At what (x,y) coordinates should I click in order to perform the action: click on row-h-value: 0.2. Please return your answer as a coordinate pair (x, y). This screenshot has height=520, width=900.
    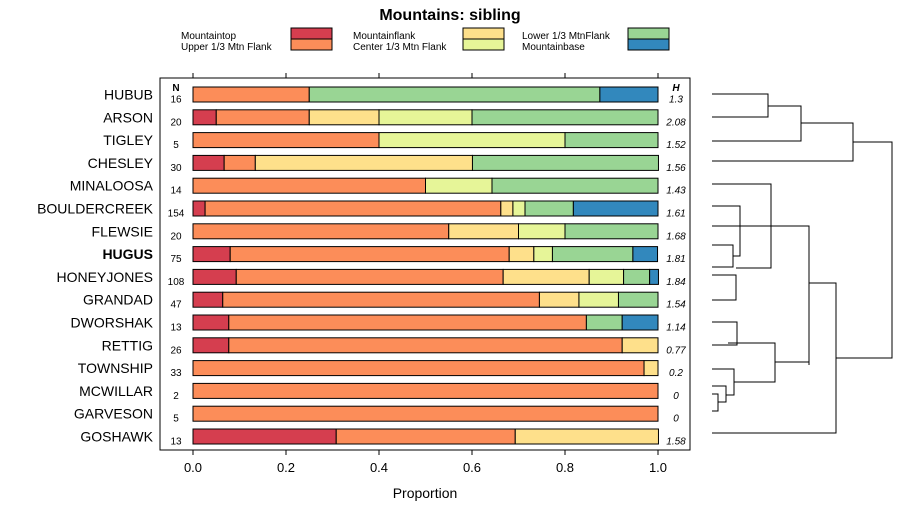
    Looking at the image, I should click on (676, 373).